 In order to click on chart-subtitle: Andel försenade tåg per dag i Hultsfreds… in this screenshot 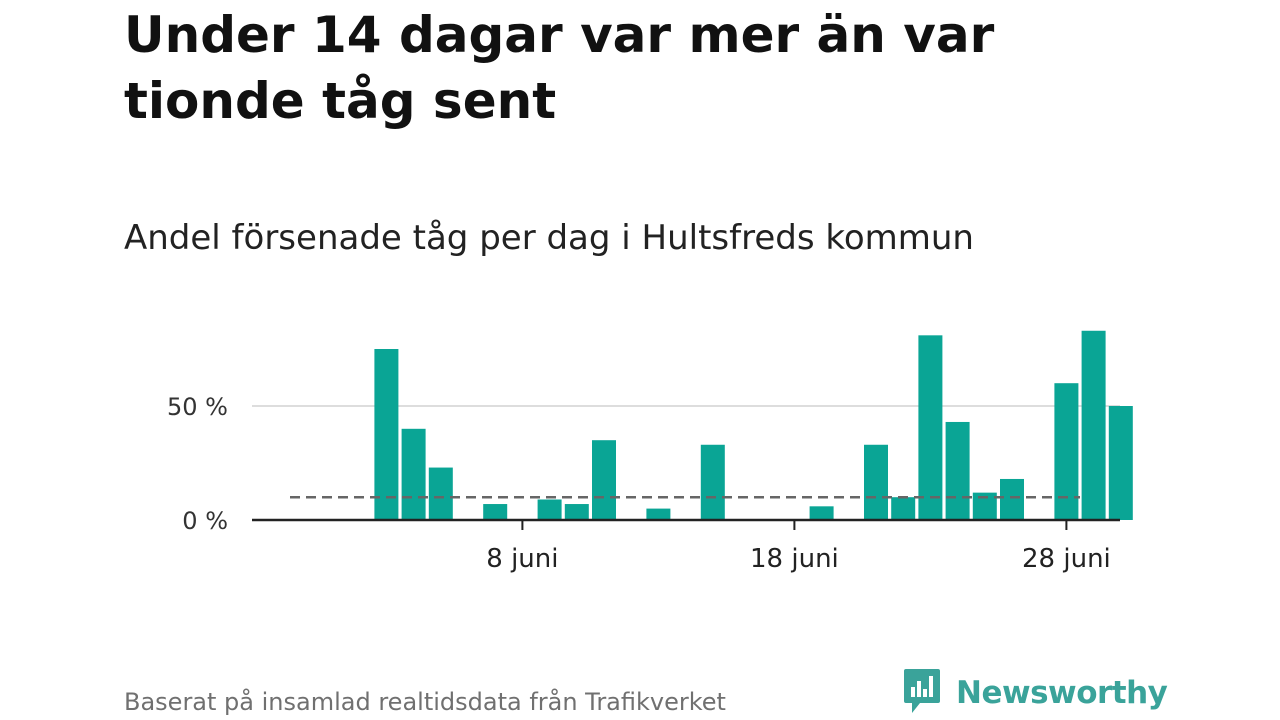, I will do `click(549, 238)`.